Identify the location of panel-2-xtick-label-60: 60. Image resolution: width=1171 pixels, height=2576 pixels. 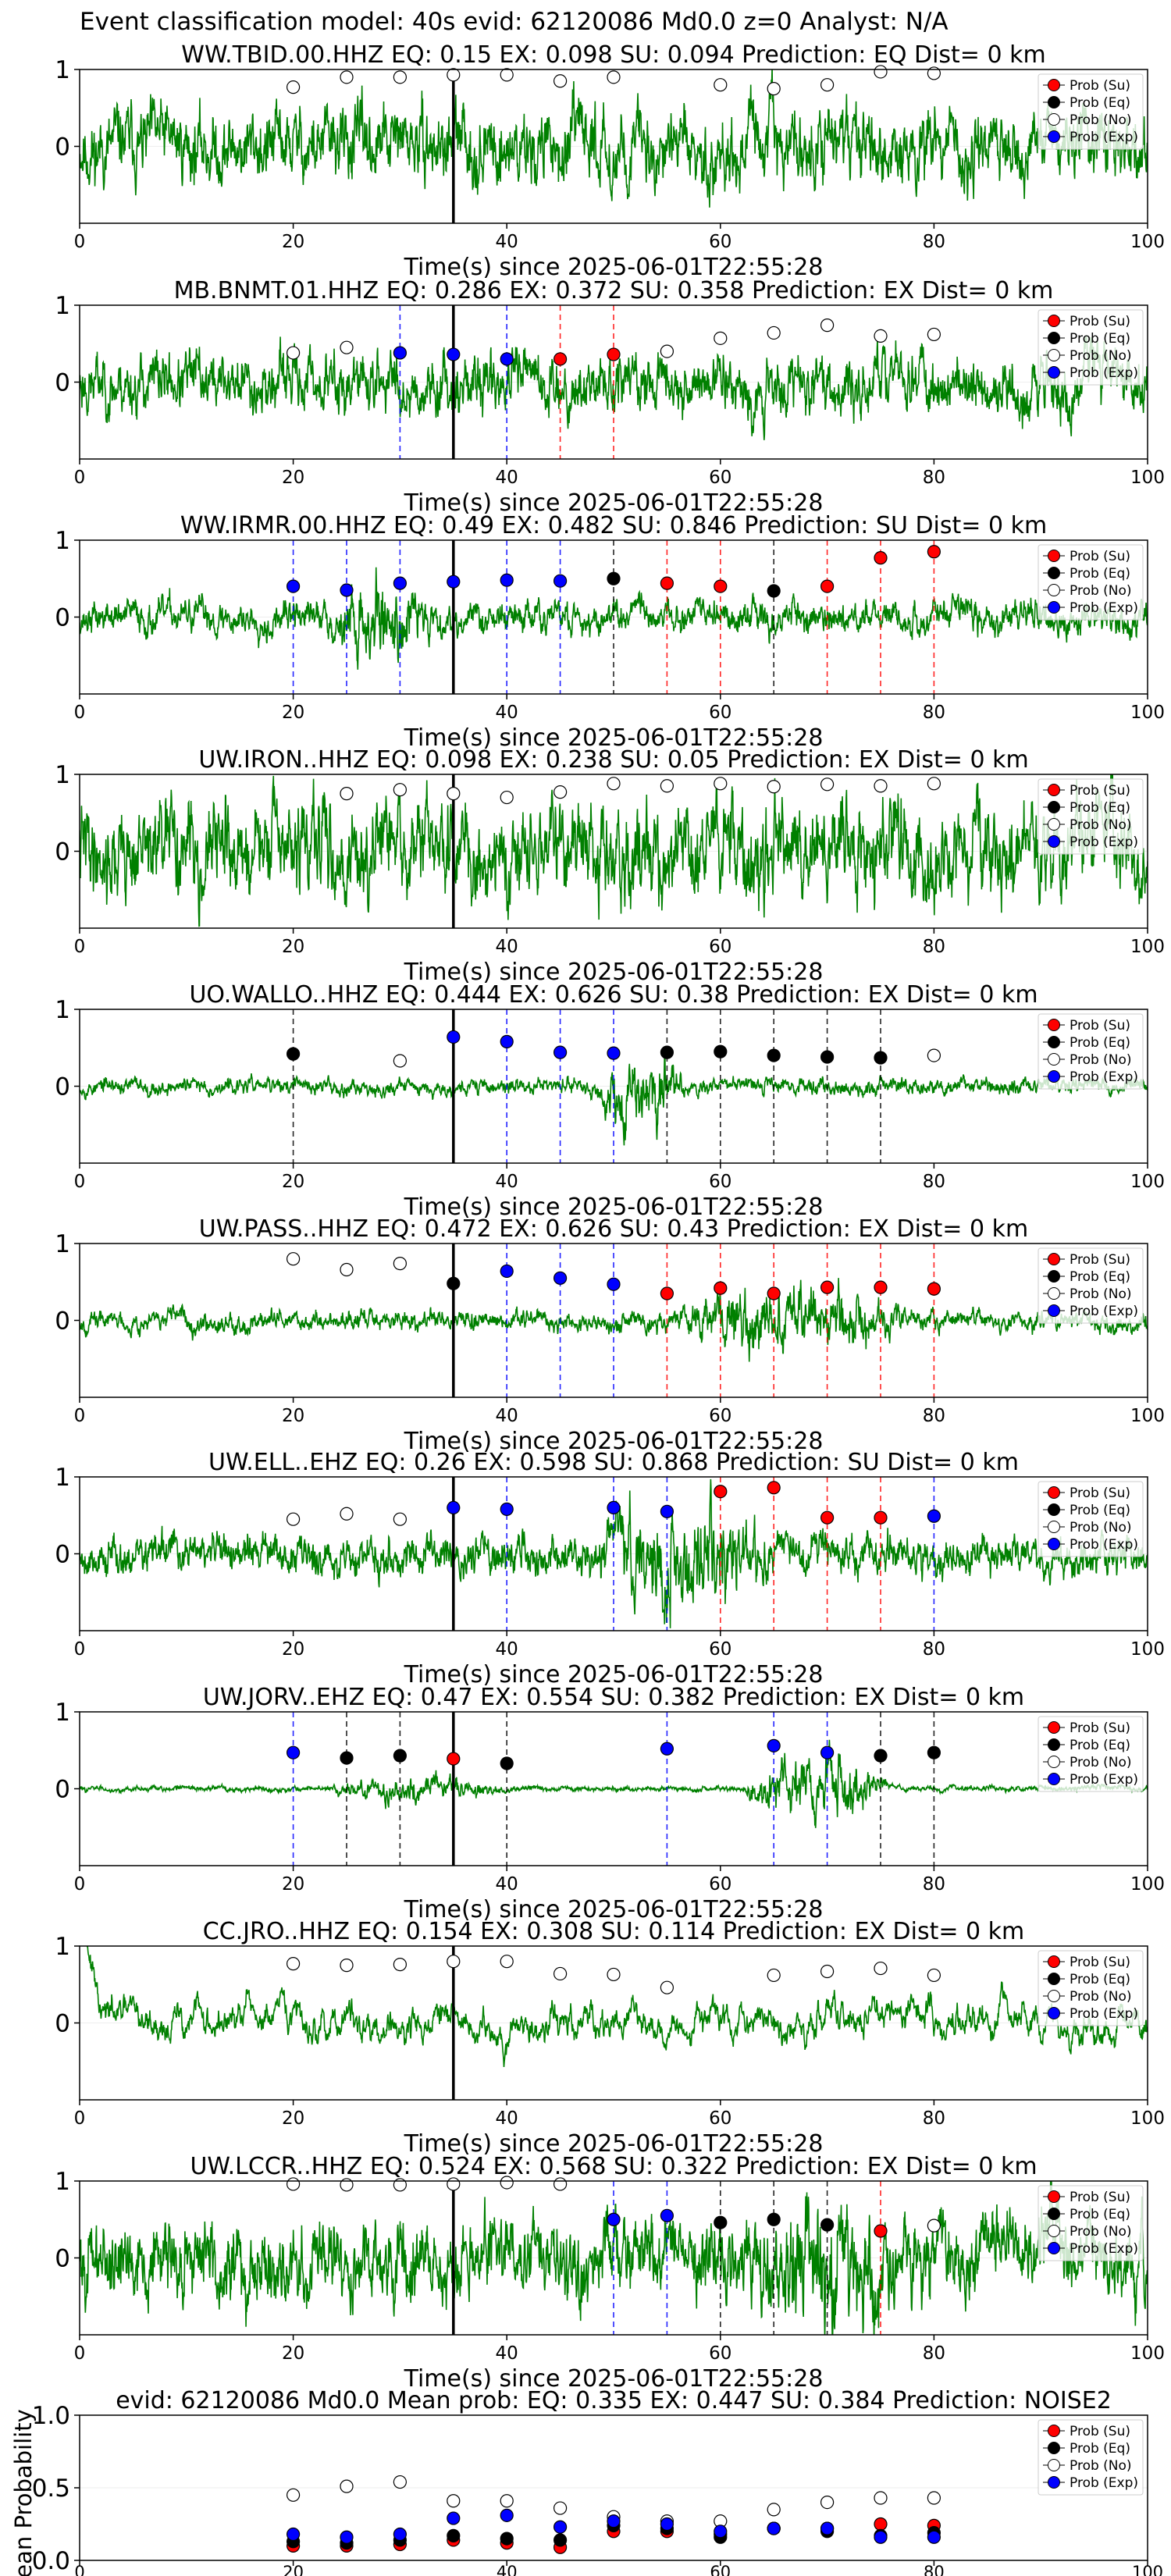
(720, 478).